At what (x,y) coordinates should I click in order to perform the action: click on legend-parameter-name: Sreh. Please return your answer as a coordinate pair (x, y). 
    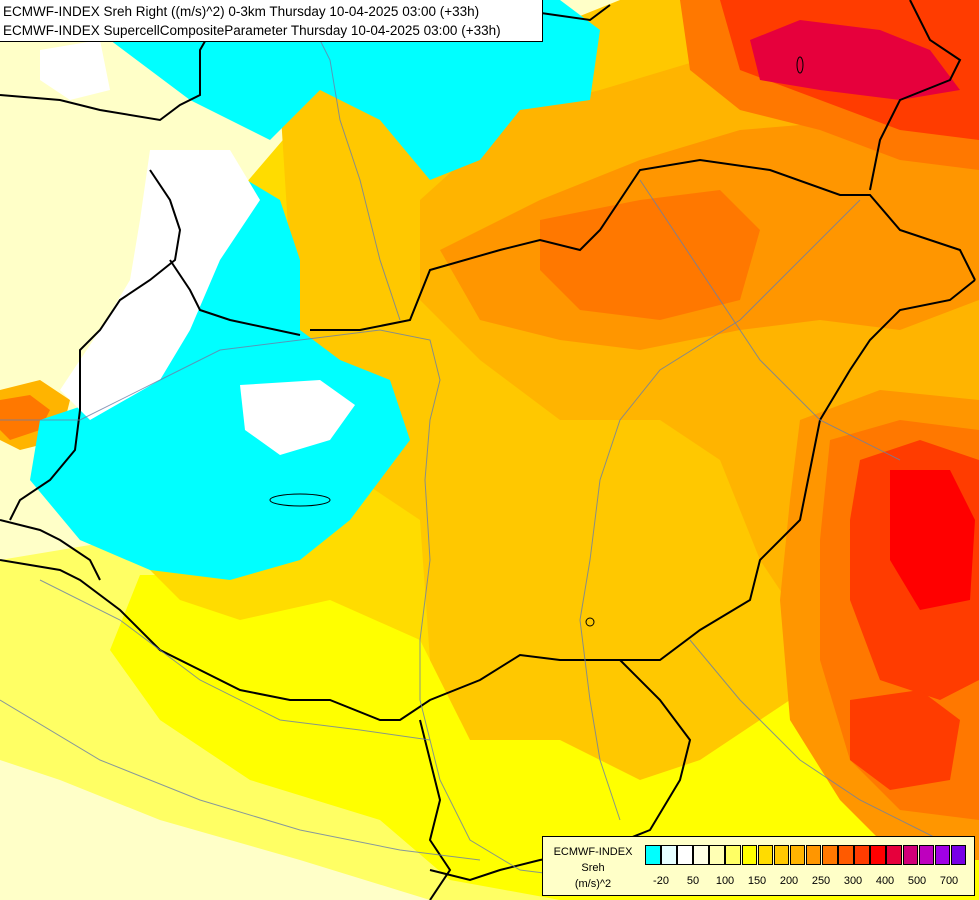
    Looking at the image, I should click on (593, 868).